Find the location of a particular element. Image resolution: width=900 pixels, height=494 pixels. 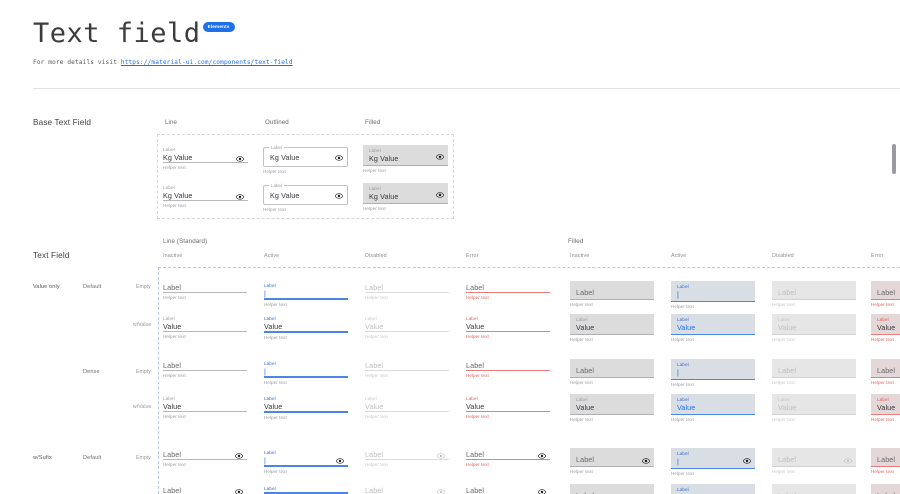

vertical-scrollbar is located at coordinates (894, 293).